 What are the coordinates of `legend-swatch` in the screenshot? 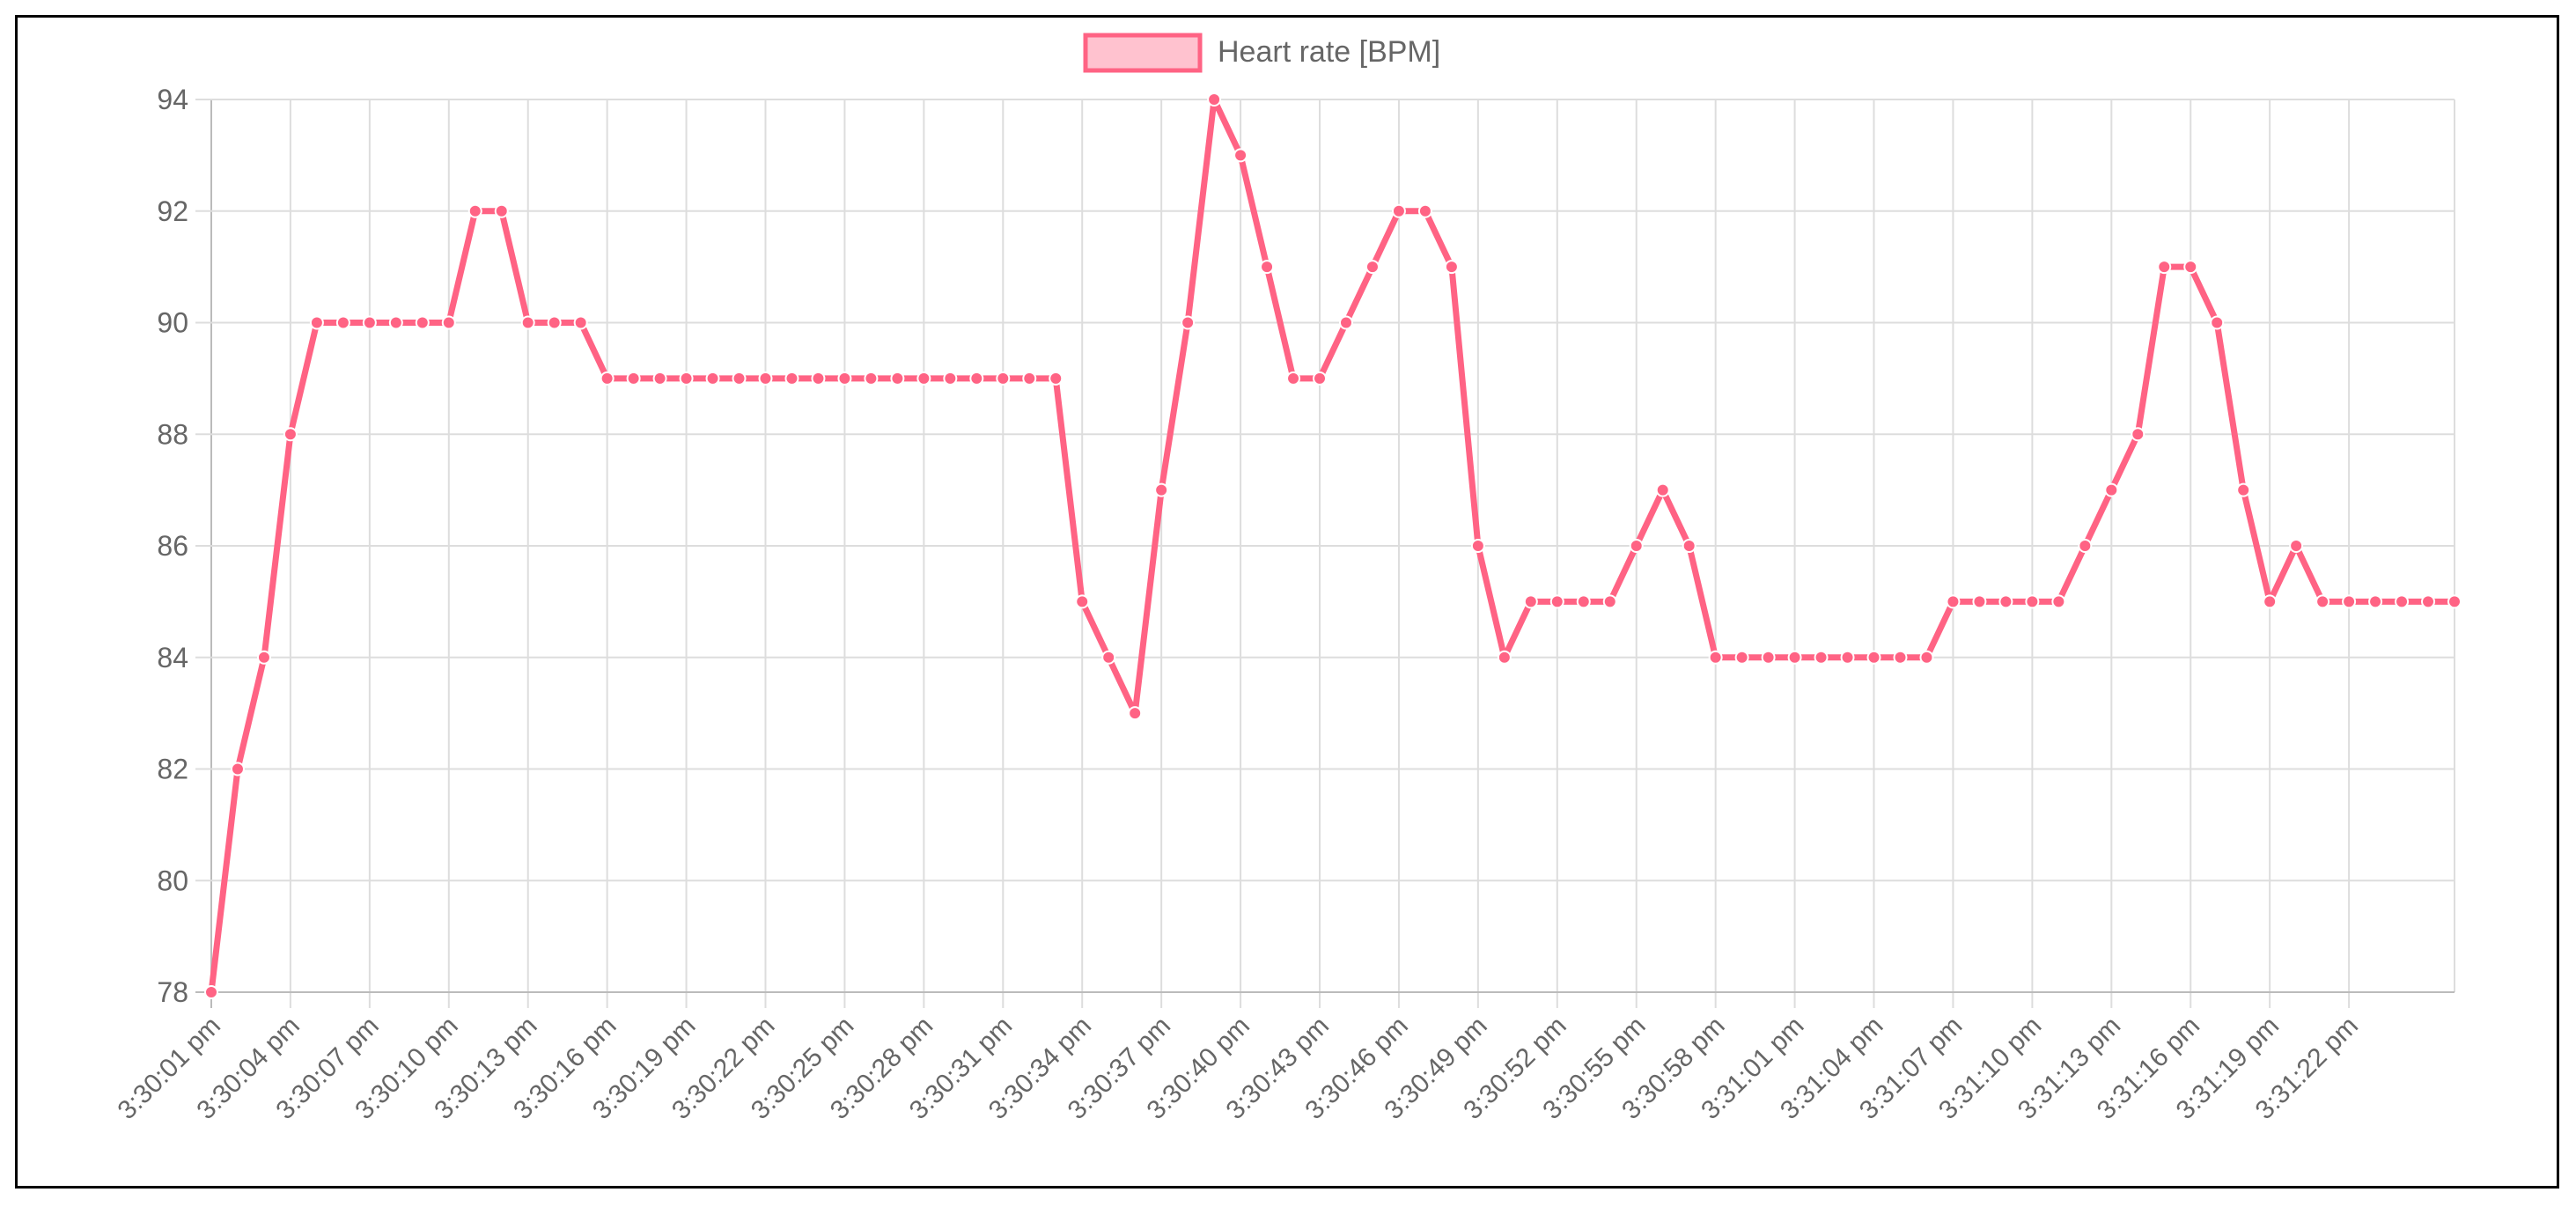 It's located at (1143, 53).